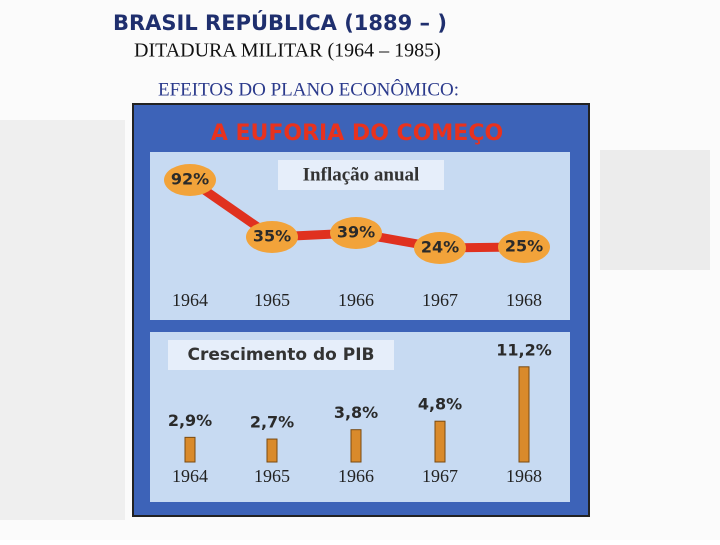 This screenshot has height=545, width=720. I want to click on data-label: 24%, so click(440, 247).